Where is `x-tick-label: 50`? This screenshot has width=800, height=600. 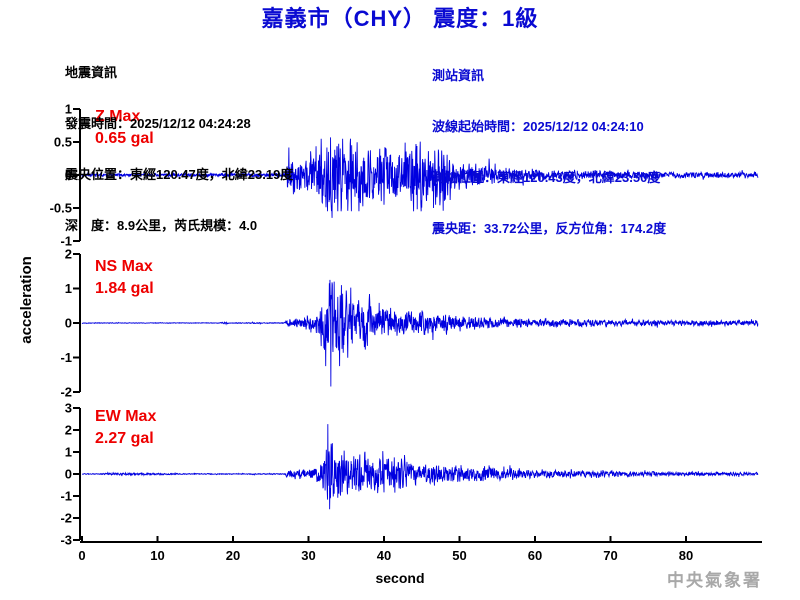 x-tick-label: 50 is located at coordinates (459, 555).